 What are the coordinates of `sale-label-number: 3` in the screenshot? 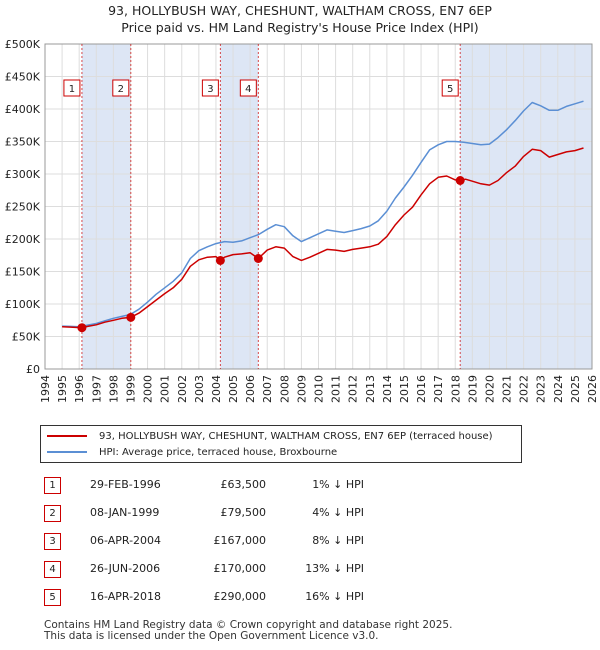 It's located at (210, 89).